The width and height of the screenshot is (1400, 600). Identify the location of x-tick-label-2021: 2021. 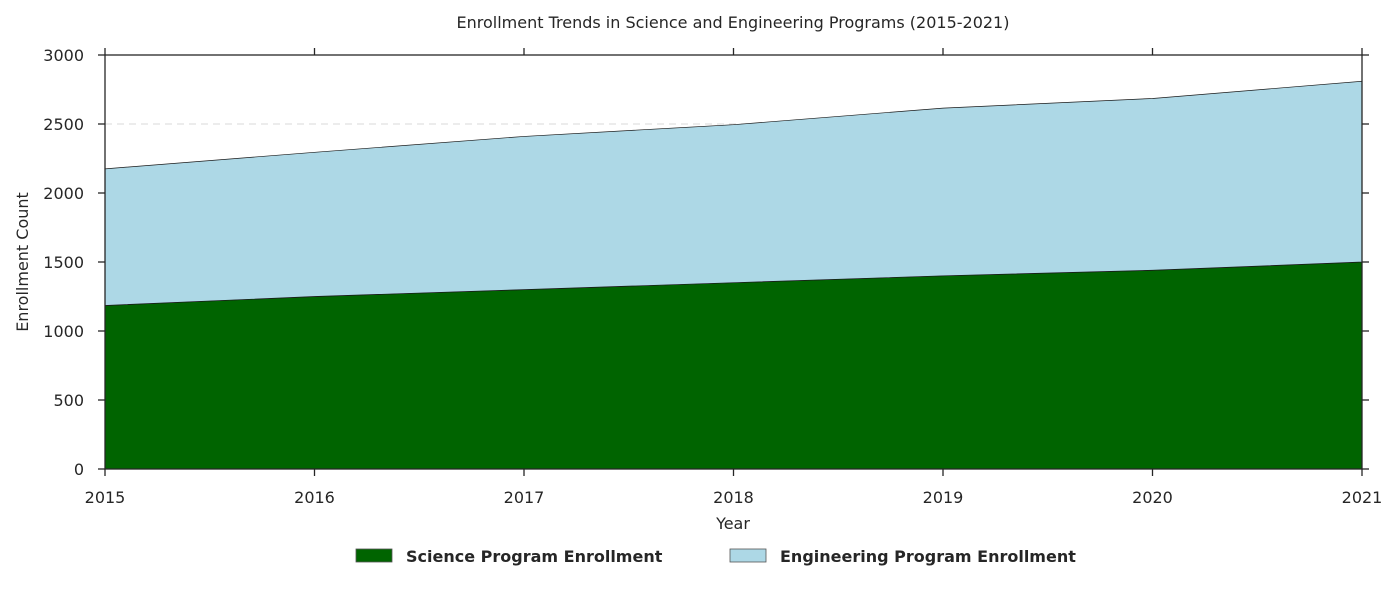
(1362, 497).